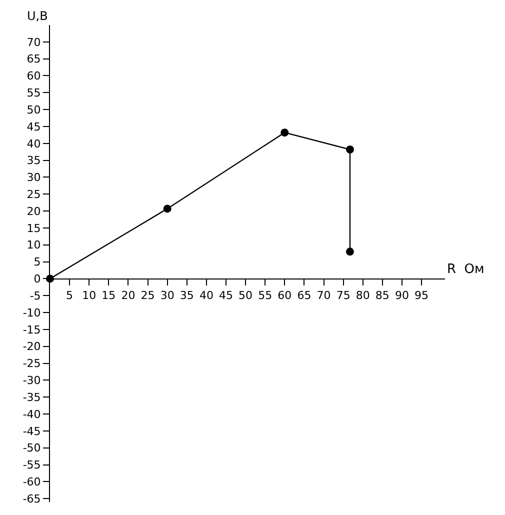 The width and height of the screenshot is (505, 515). What do you see at coordinates (31, 431) in the screenshot?
I see `y-tick-label: -45` at bounding box center [31, 431].